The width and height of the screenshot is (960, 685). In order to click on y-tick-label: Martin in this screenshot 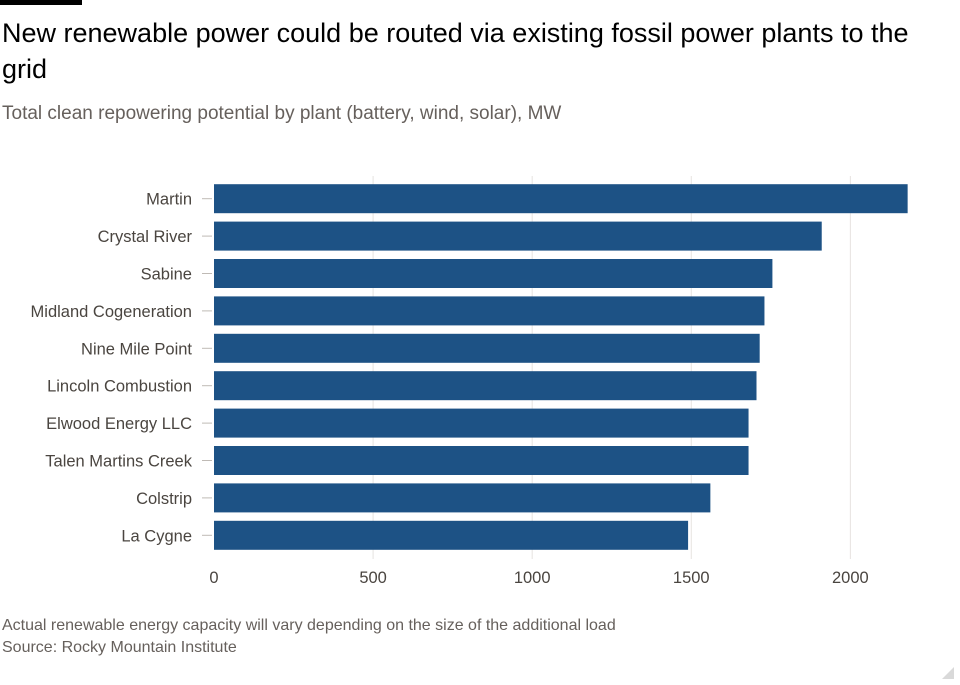, I will do `click(169, 200)`.